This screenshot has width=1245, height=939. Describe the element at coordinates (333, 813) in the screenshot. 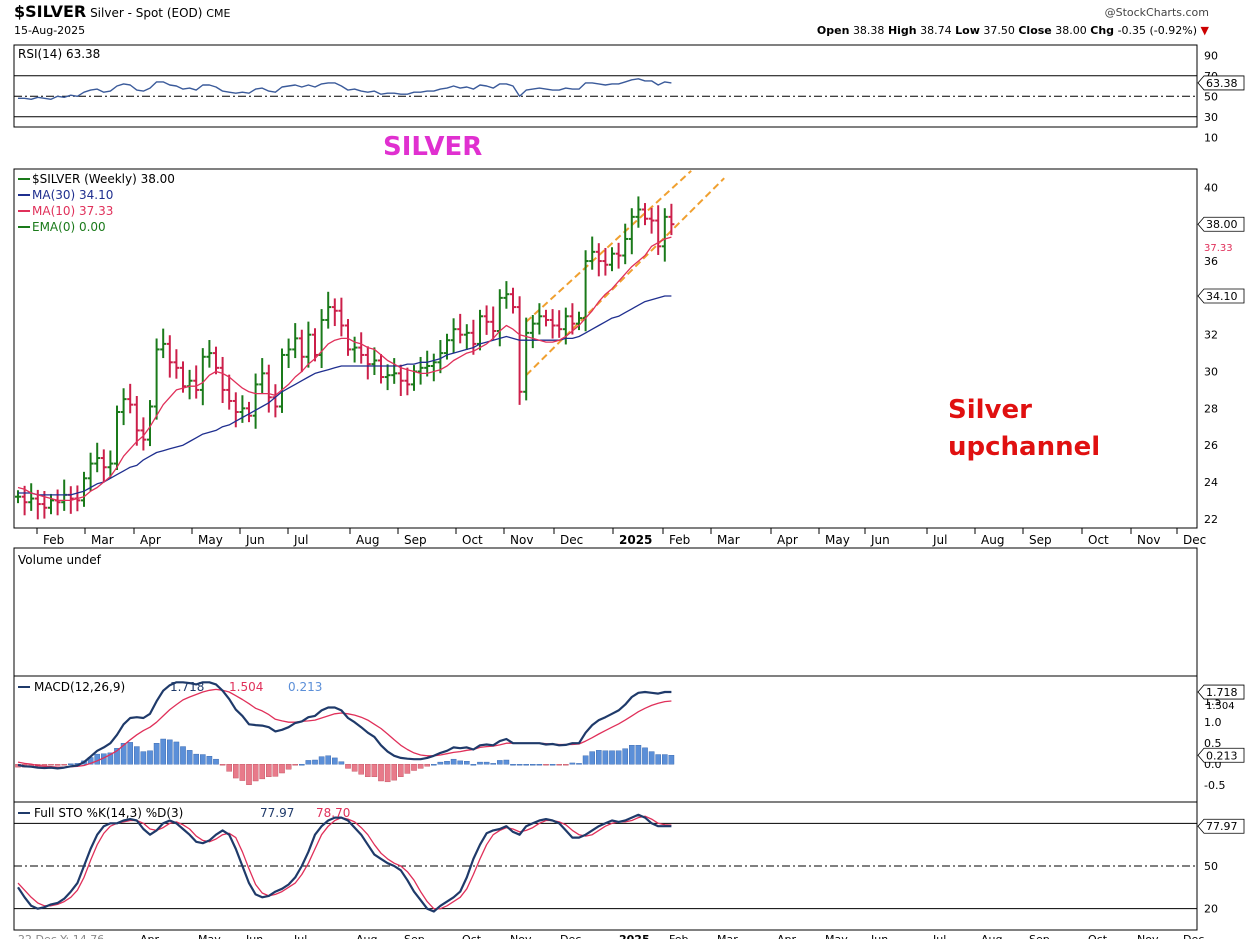

I see `sto-d-legend-value: 78.70` at that location.